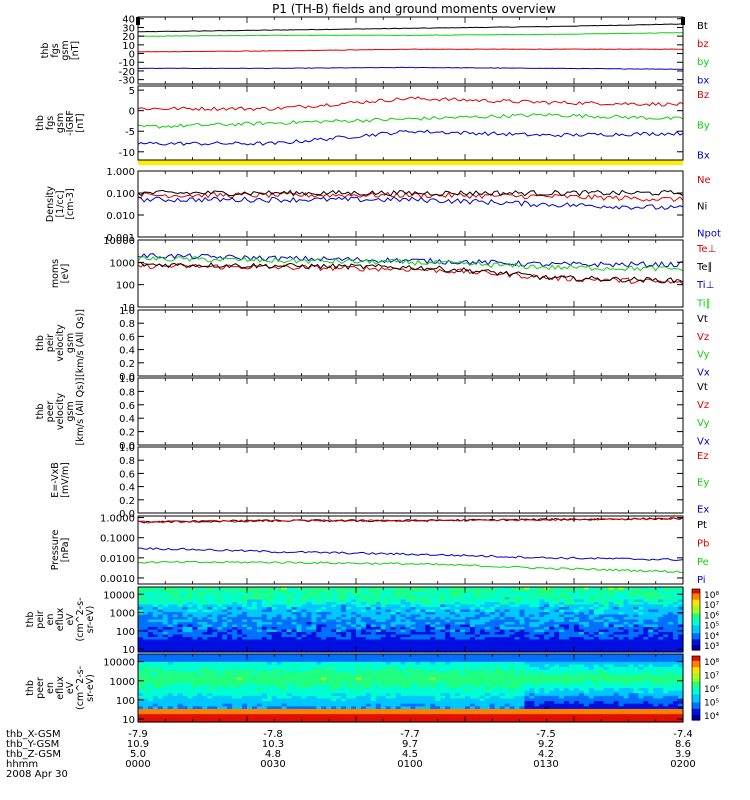  I want to click on legend-entry: Ni, so click(702, 207).